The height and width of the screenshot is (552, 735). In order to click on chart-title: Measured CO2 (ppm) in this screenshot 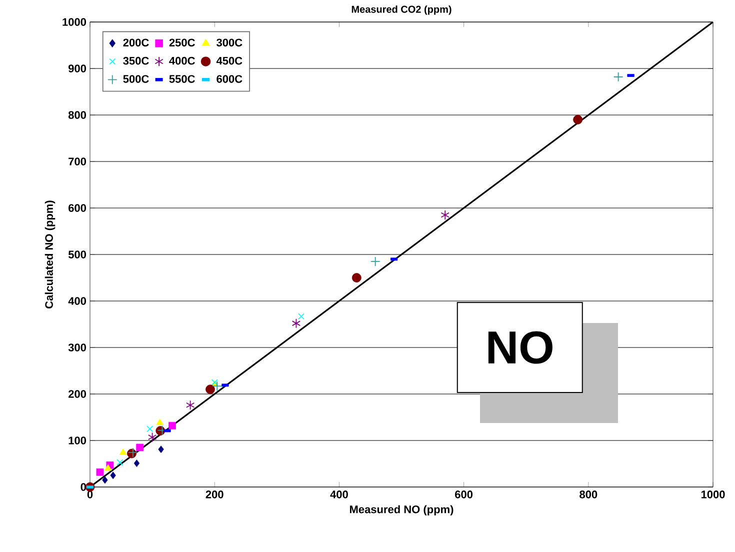, I will do `click(402, 10)`.